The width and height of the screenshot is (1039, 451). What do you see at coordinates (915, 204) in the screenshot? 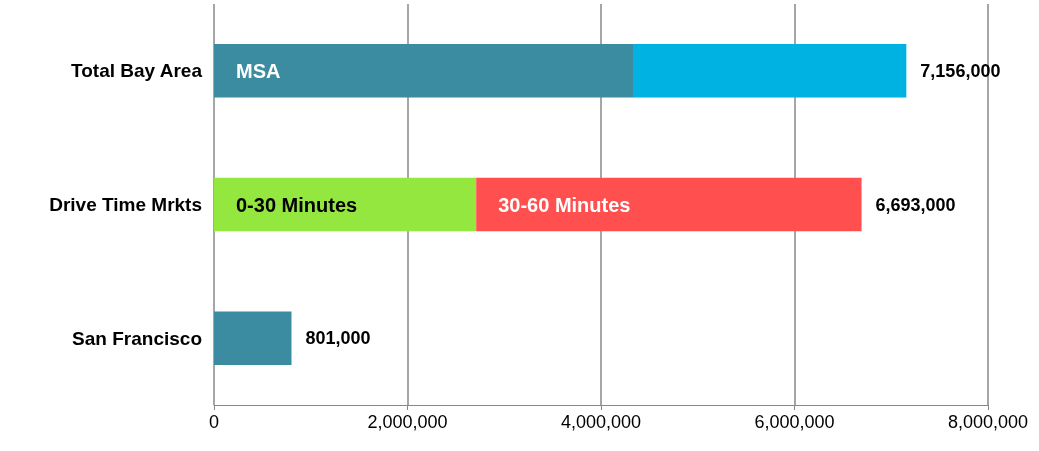
I see `total-label: 6,693,000` at bounding box center [915, 204].